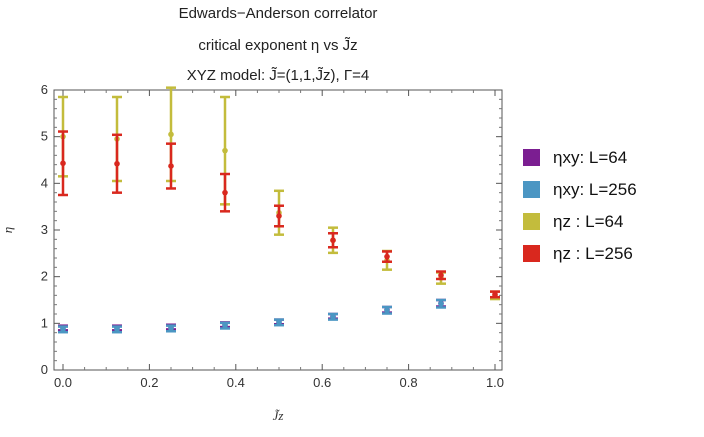 The image size is (704, 437). What do you see at coordinates (278, 415) in the screenshot?
I see `x-axis-label: J̃z` at bounding box center [278, 415].